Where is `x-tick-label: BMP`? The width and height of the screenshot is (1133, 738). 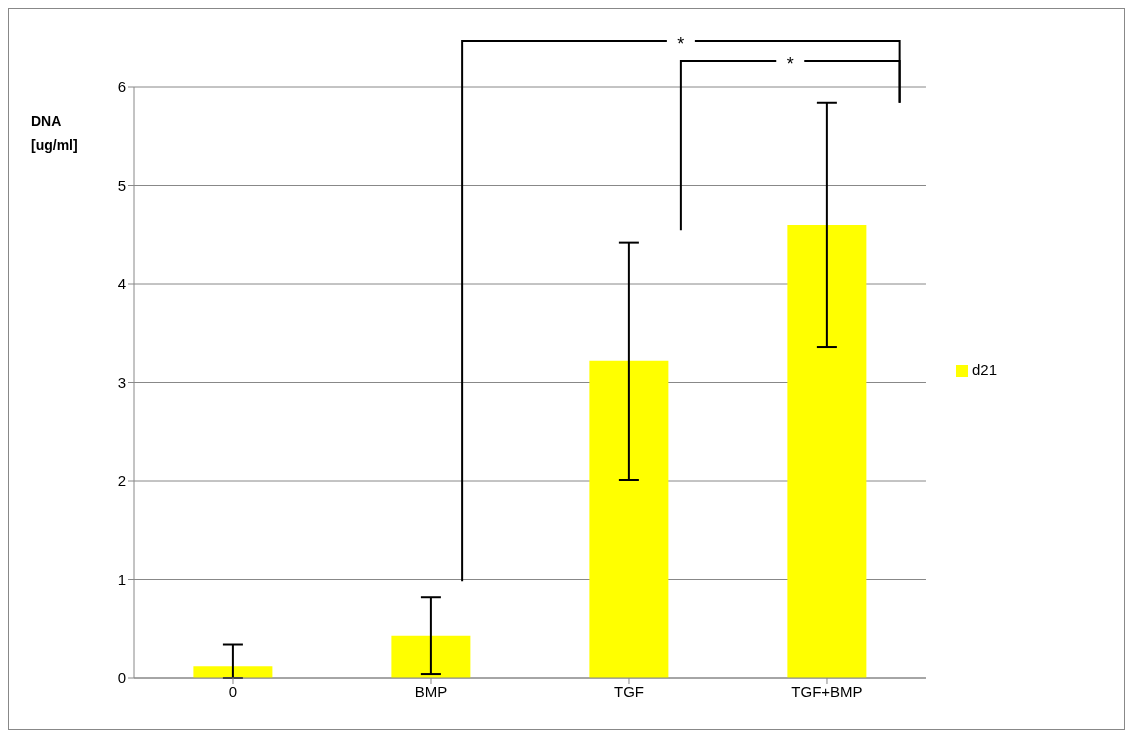 x-tick-label: BMP is located at coordinates (431, 691).